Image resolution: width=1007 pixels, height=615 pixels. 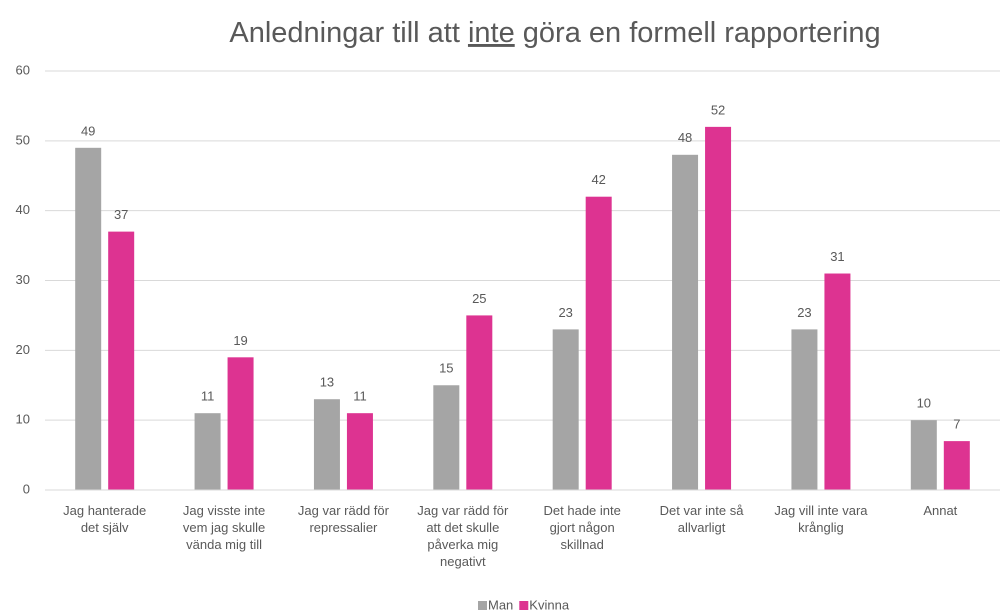 I want to click on x-tick-label: Annat, so click(x=940, y=510).